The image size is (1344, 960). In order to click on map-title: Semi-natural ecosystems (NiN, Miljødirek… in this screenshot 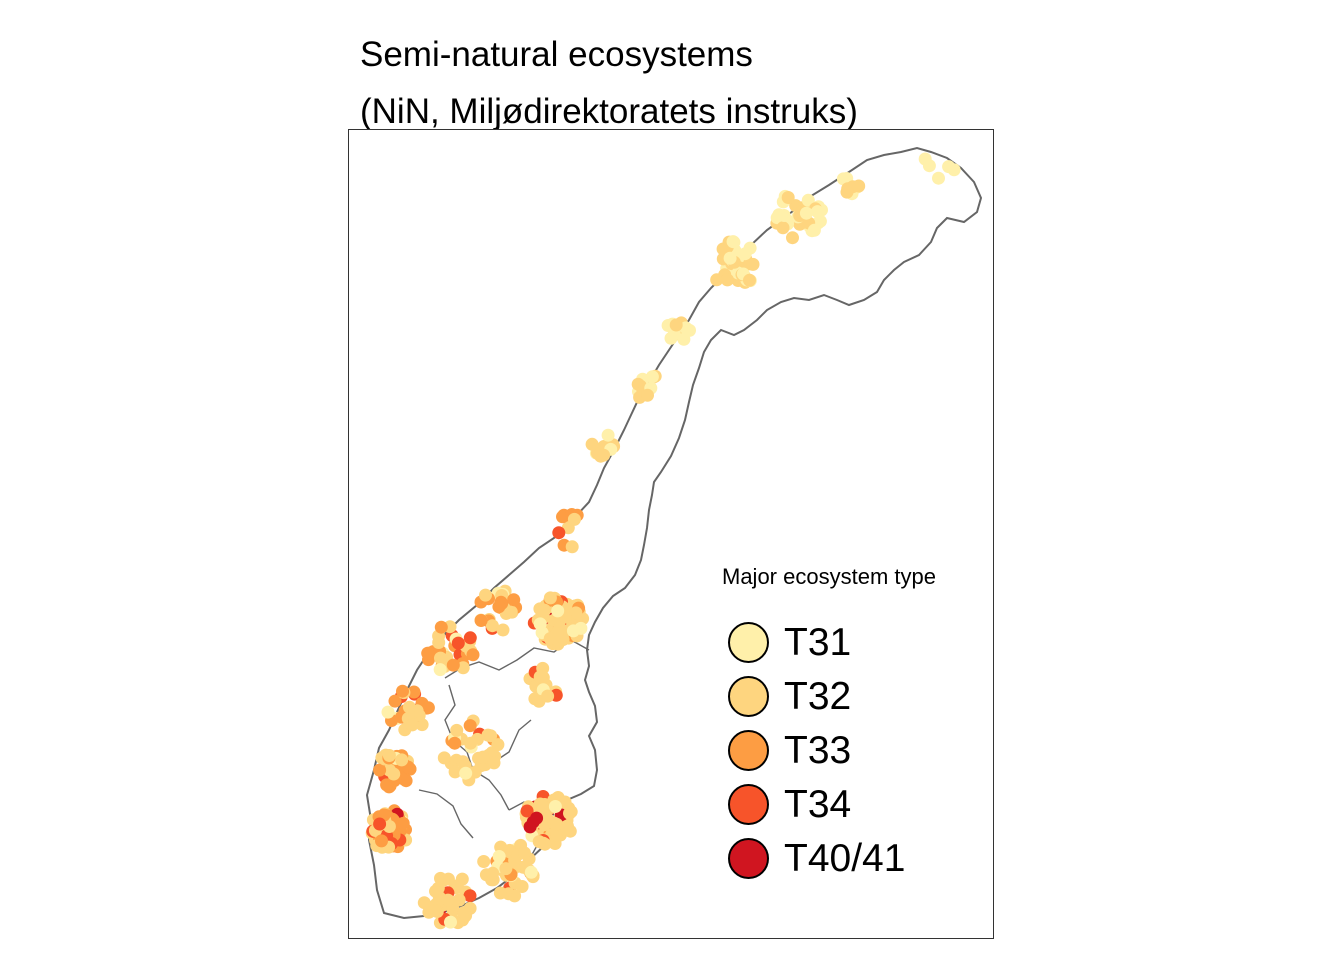, I will do `click(609, 83)`.